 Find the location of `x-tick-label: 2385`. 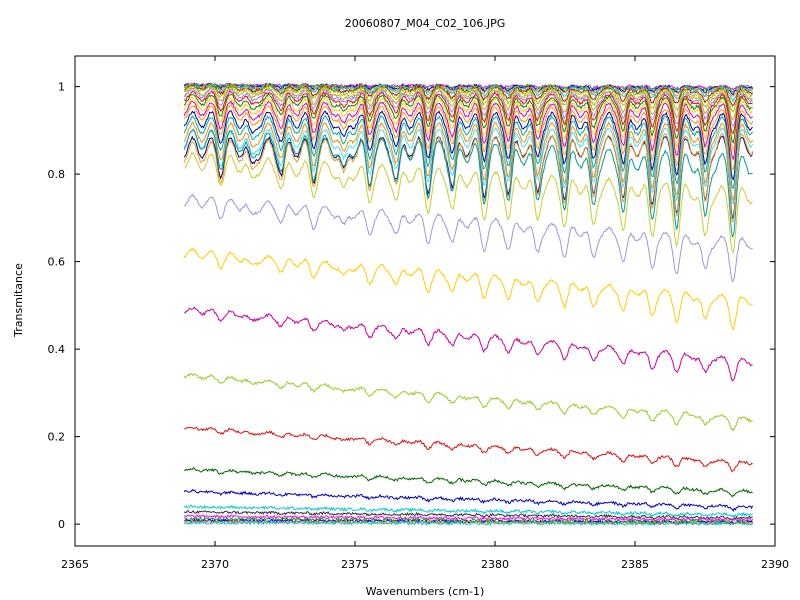

x-tick-label: 2385 is located at coordinates (635, 564).